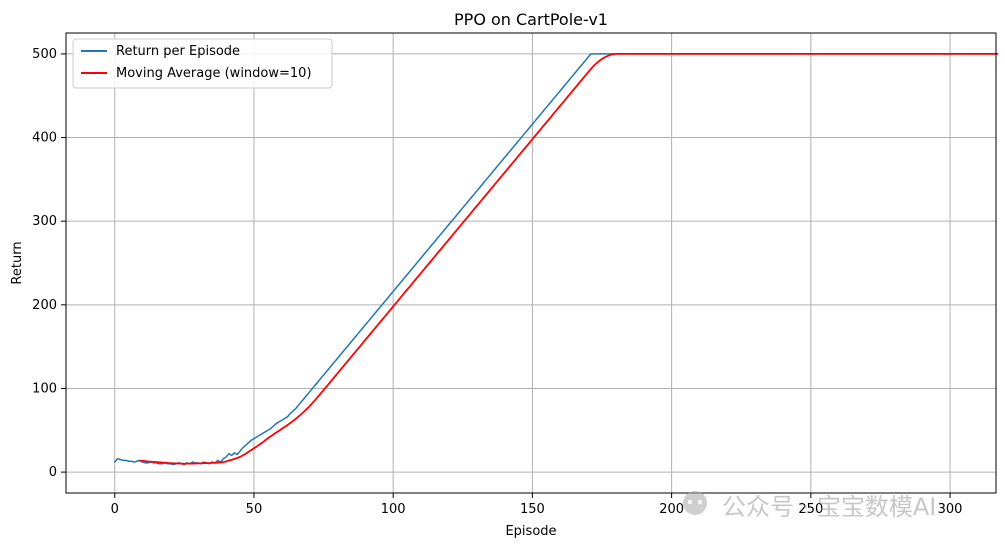 The width and height of the screenshot is (1005, 547). I want to click on watermark-chat-icon-eye-right, so click(700, 502).